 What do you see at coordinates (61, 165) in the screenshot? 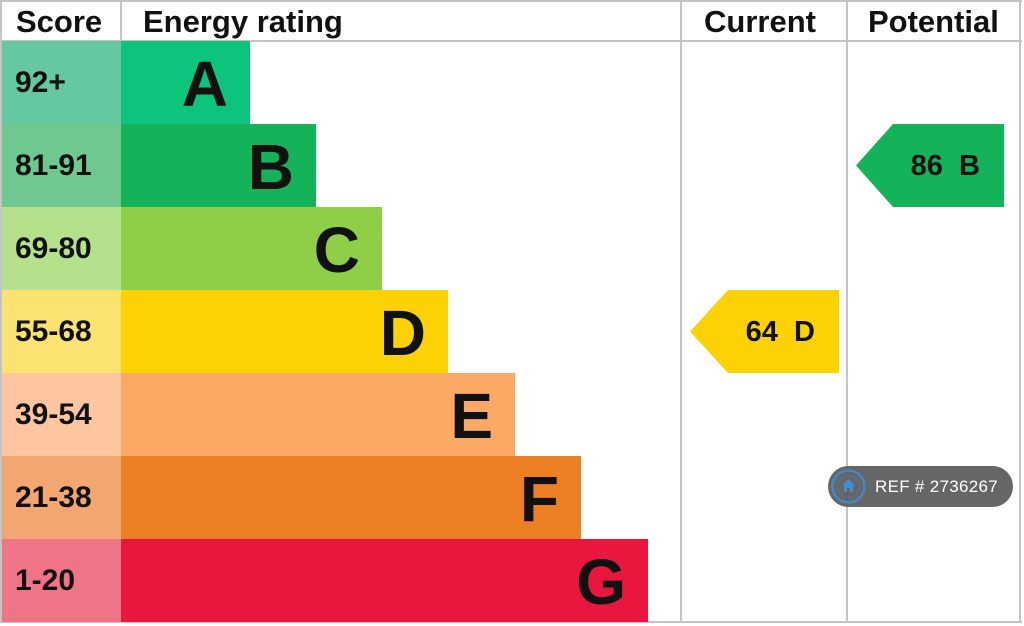
I see `score-range-b: 81-91` at bounding box center [61, 165].